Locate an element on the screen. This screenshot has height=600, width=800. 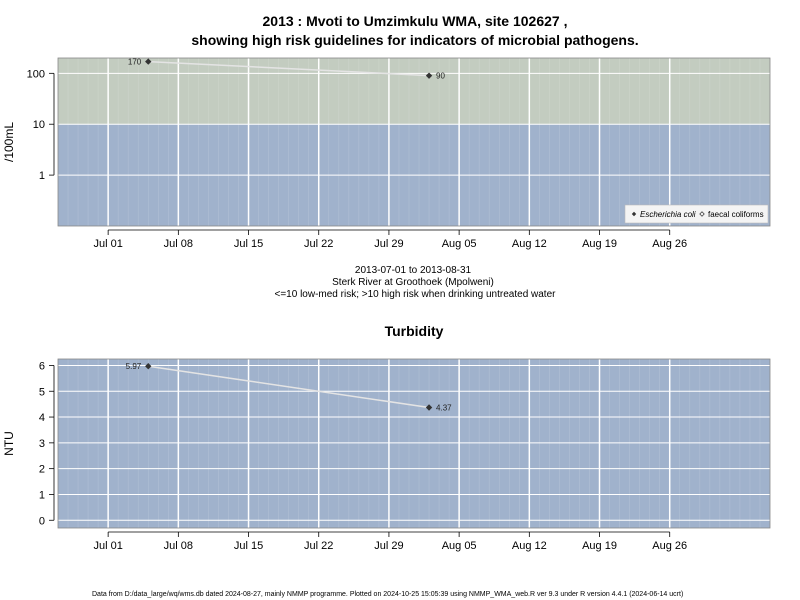
y-tick-label: 10 is located at coordinates (39, 125).